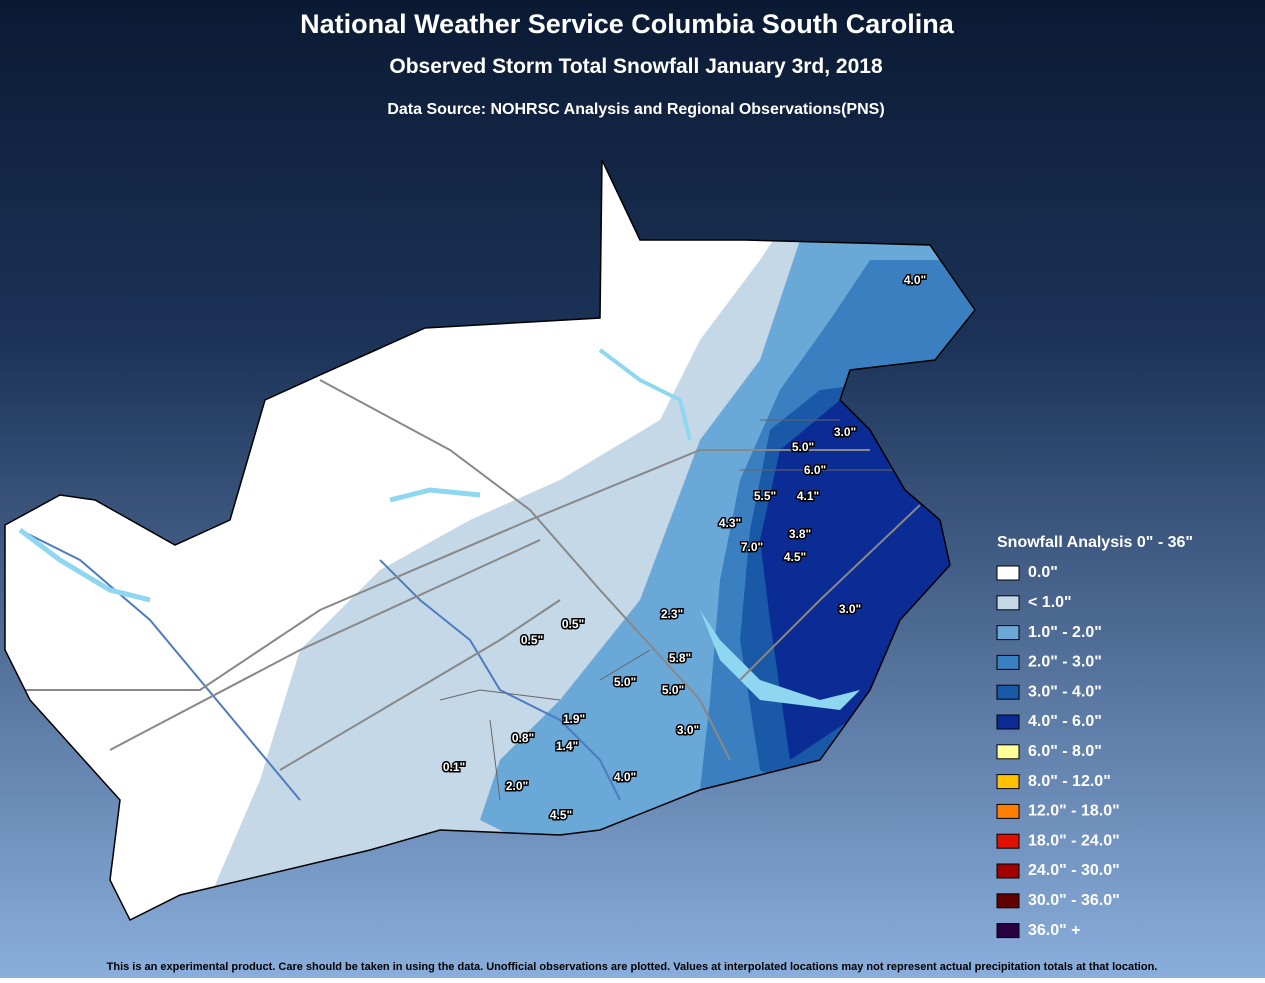  Describe the element at coordinates (1065, 691) in the screenshot. I see `legend-label: 3.0" - 4.0"` at that location.